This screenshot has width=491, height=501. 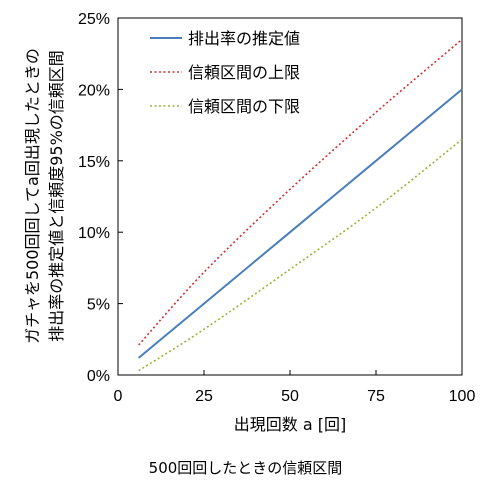 I want to click on y-tick-label: 5%, so click(x=98, y=305).